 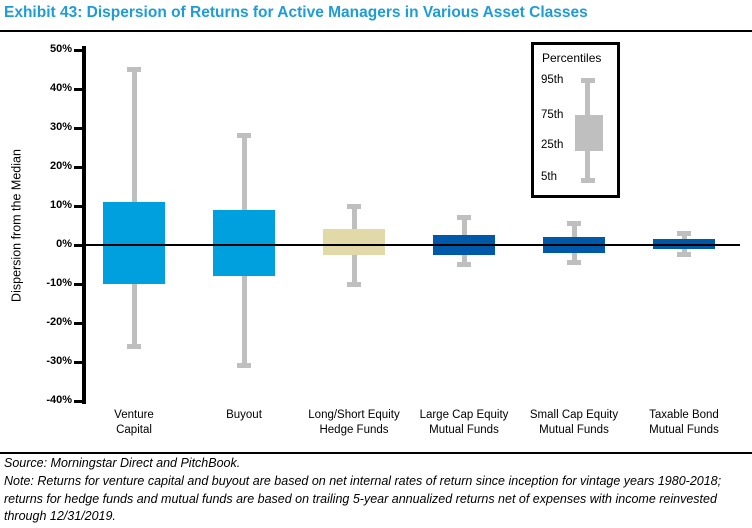 I want to click on x-label-line: Large Cap Equity, so click(x=464, y=415).